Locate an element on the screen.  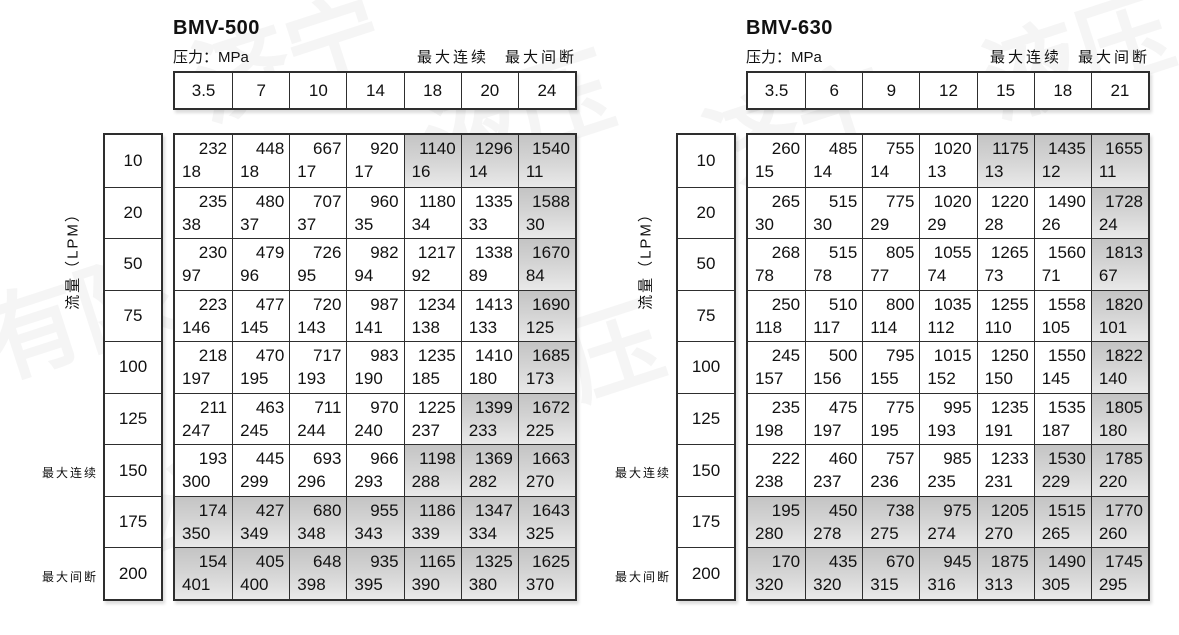
data-cell: 480 37 is located at coordinates (261, 212).